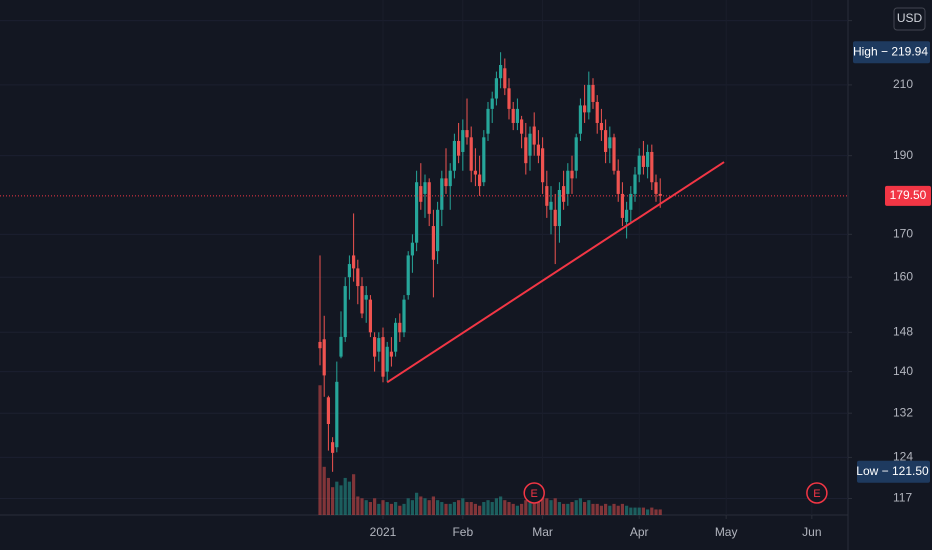 The width and height of the screenshot is (932, 550). I want to click on volume-pane, so click(490, 450).